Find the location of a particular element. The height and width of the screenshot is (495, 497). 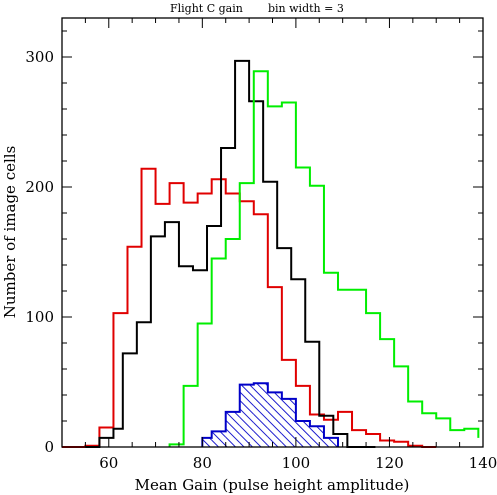

x-tick-label: 80 is located at coordinates (202, 463).